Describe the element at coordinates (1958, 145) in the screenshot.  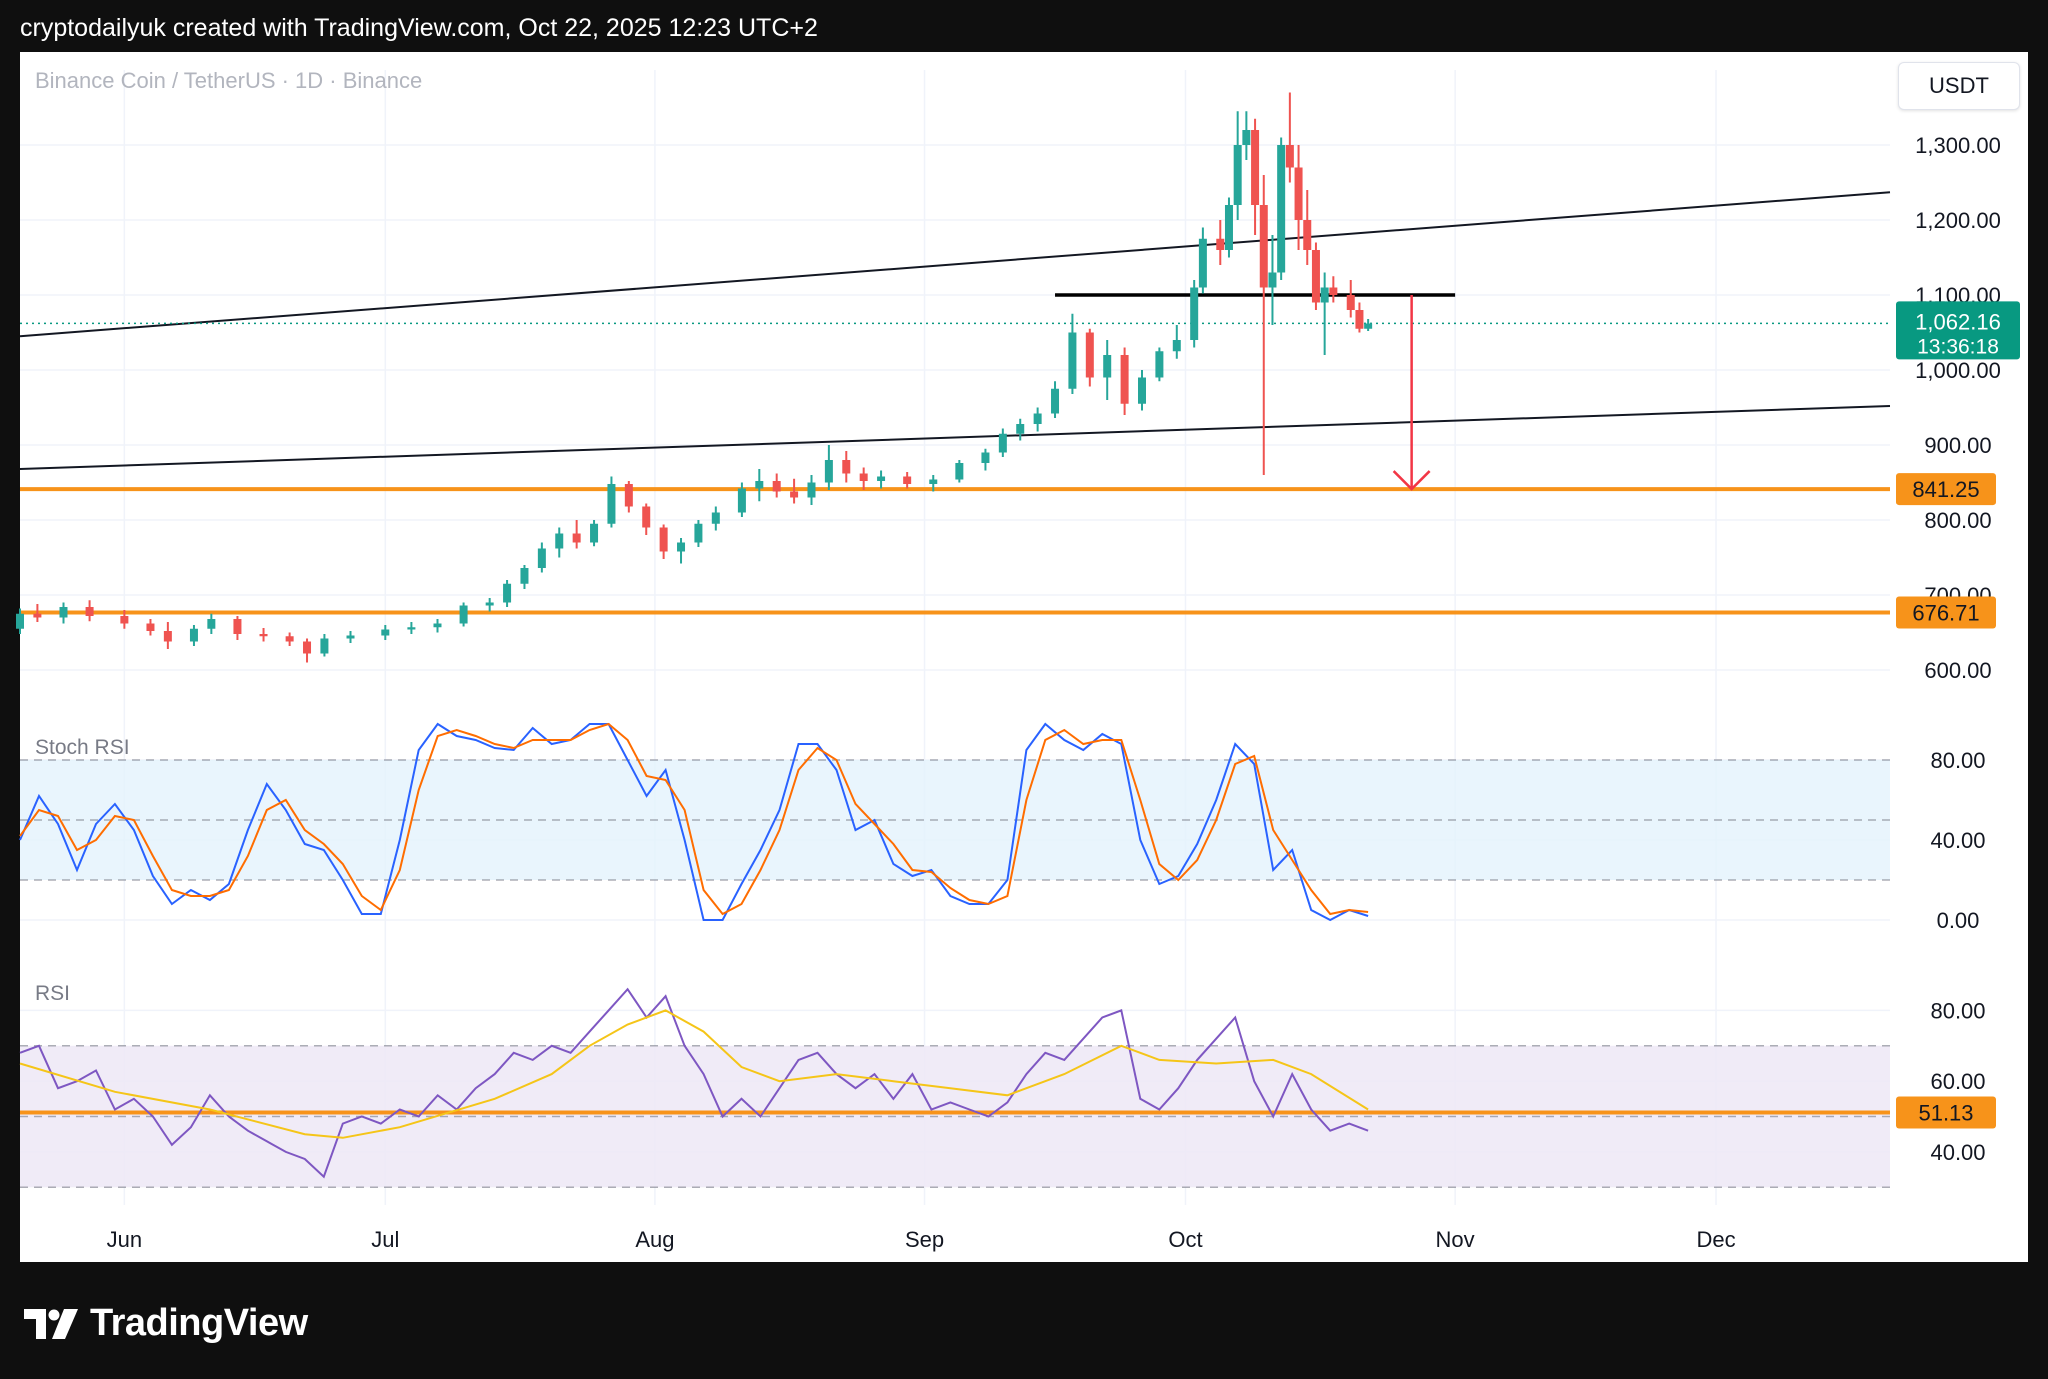
I see `y-tick-label: 1,300.00` at that location.